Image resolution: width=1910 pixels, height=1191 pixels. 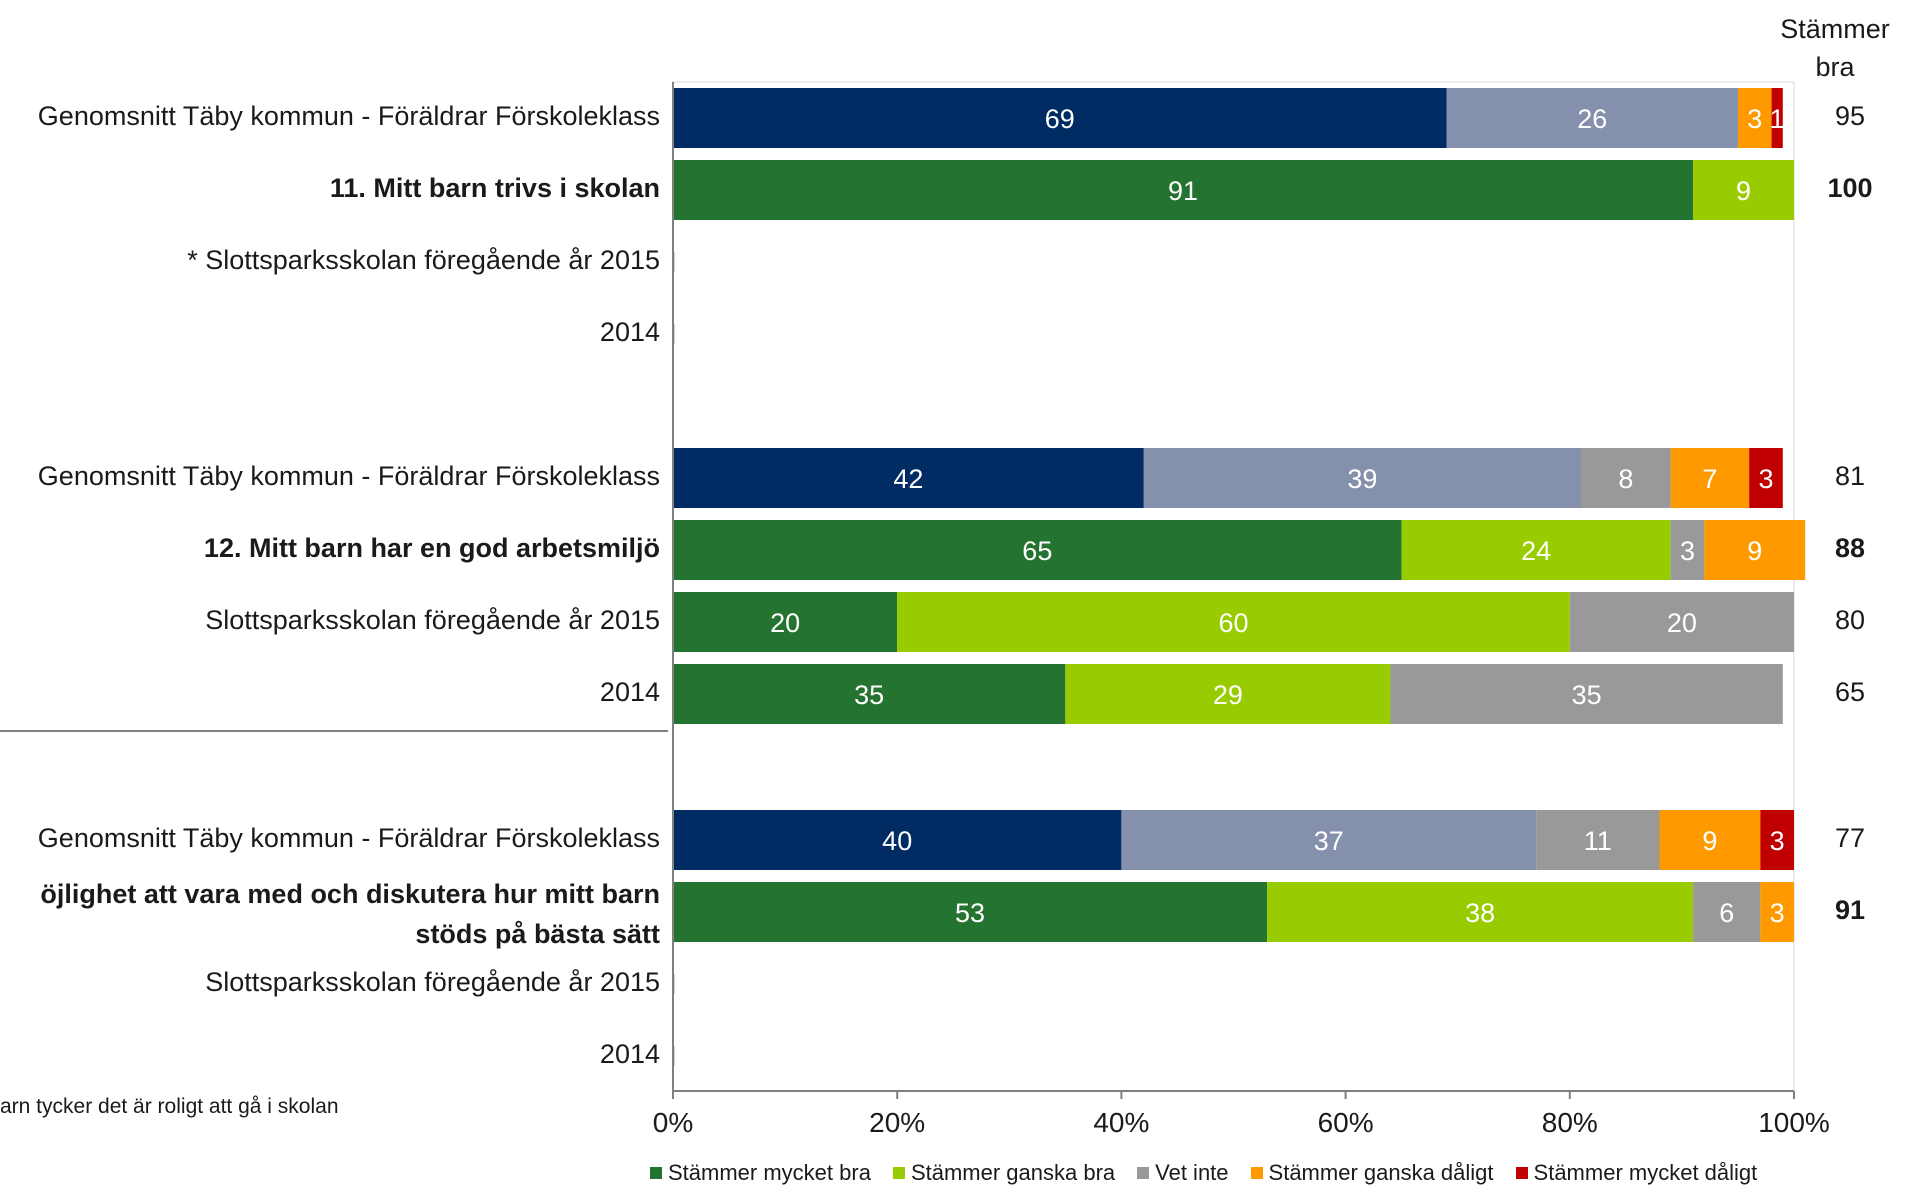 What do you see at coordinates (1013, 1172) in the screenshot?
I see `legend-label: Stämmer ganska bra` at bounding box center [1013, 1172].